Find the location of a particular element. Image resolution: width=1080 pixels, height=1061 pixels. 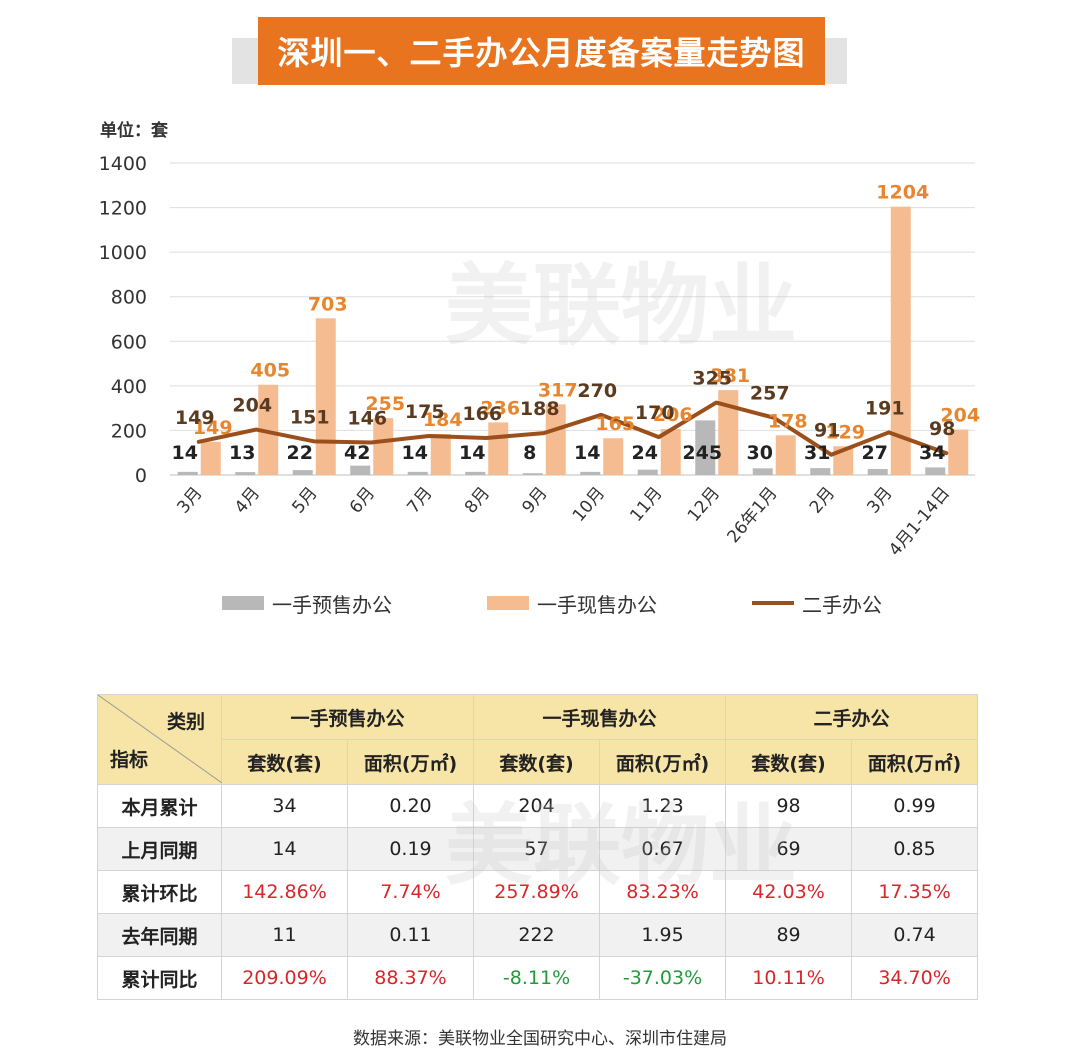

data-label-presale: 31 is located at coordinates (817, 453).